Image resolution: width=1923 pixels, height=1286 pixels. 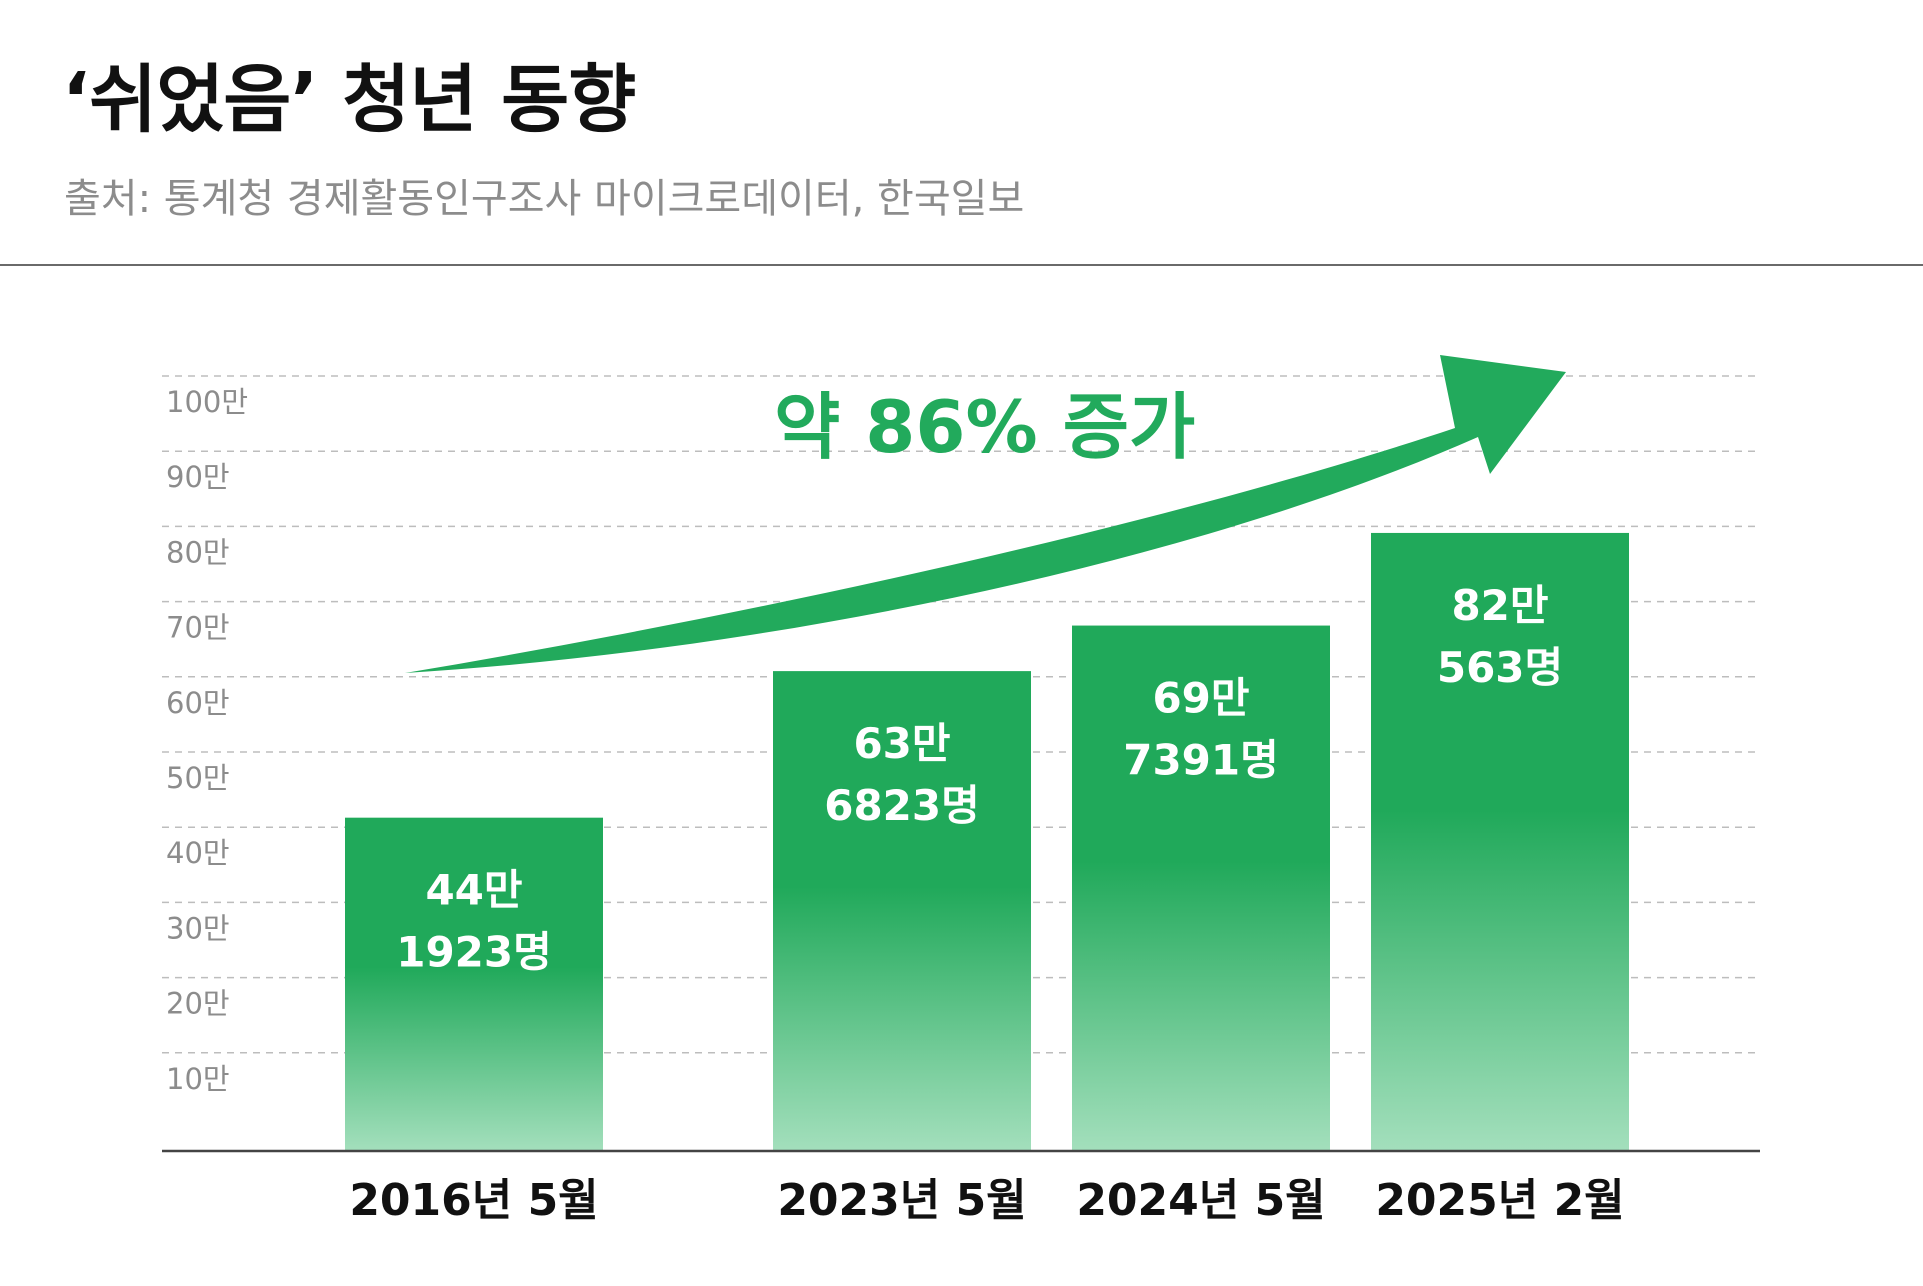 What do you see at coordinates (198, 628) in the screenshot?
I see `y-tick-label: 70만` at bounding box center [198, 628].